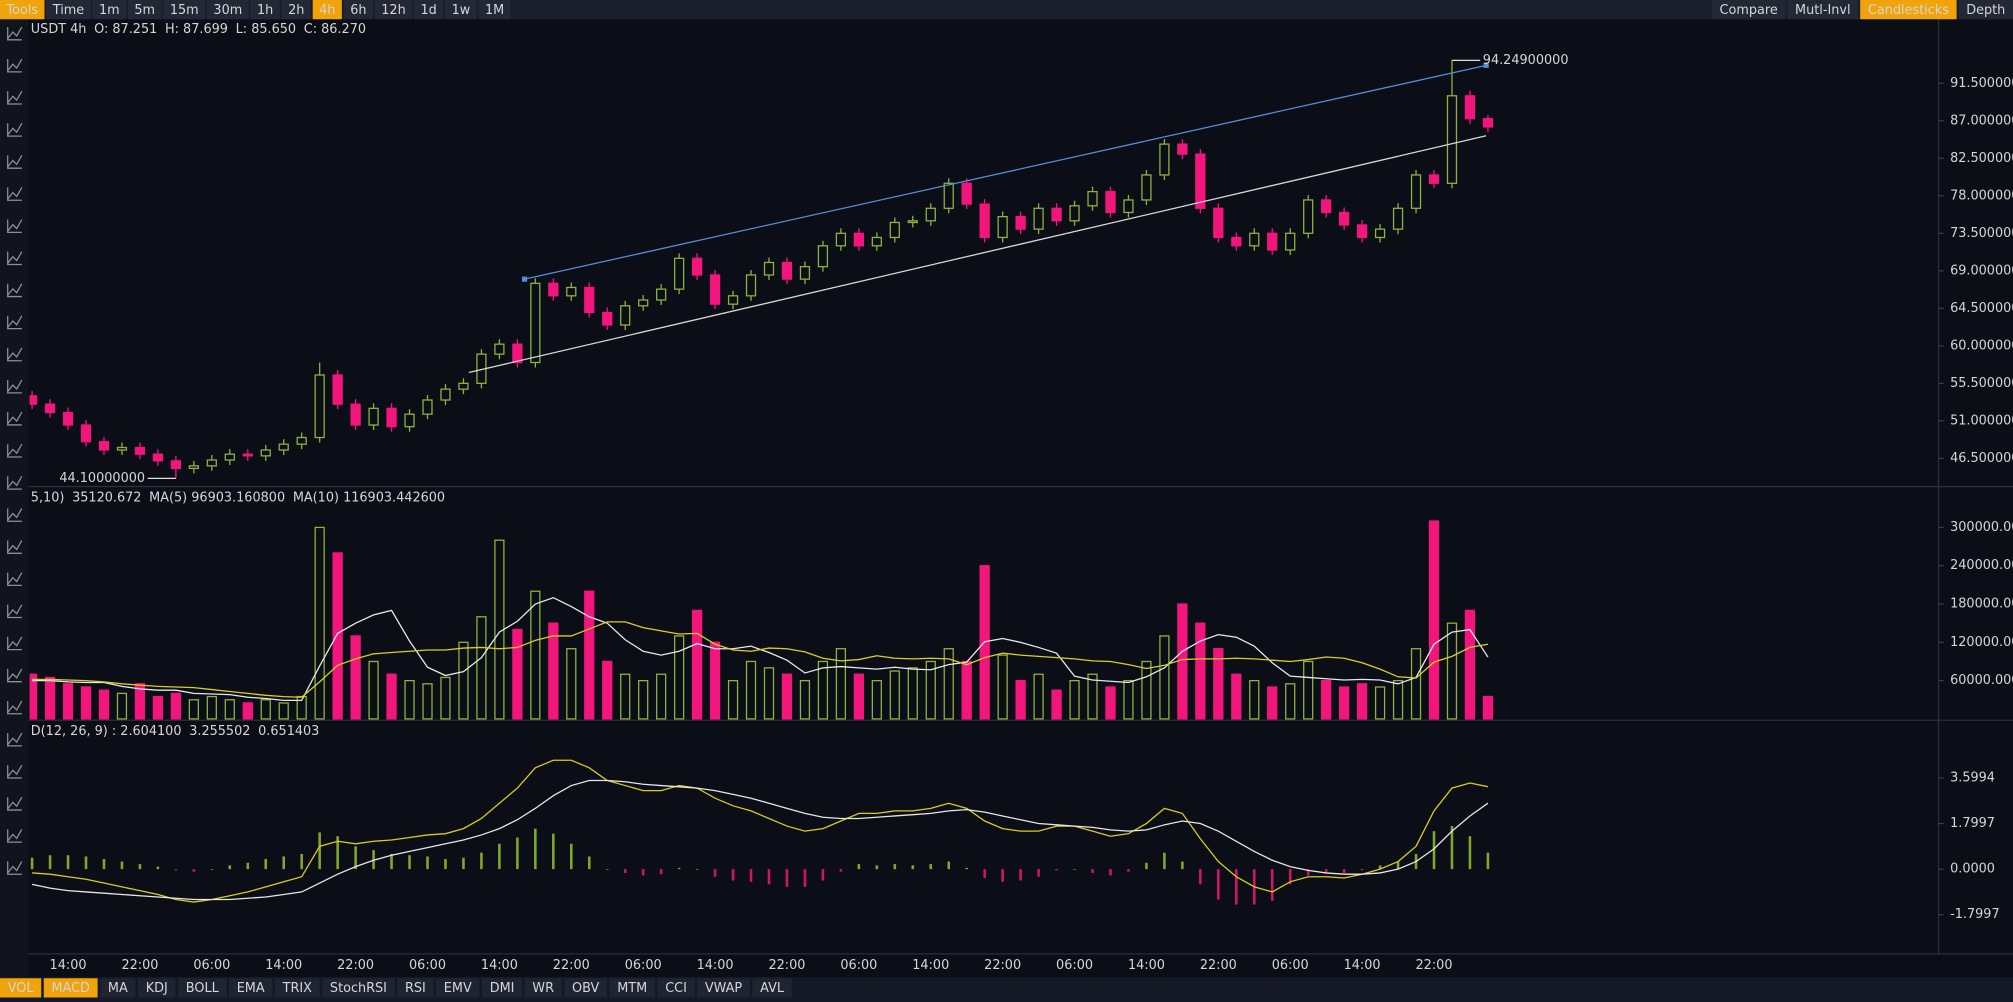  I want to click on indicator-tab: MTM, so click(632, 988).